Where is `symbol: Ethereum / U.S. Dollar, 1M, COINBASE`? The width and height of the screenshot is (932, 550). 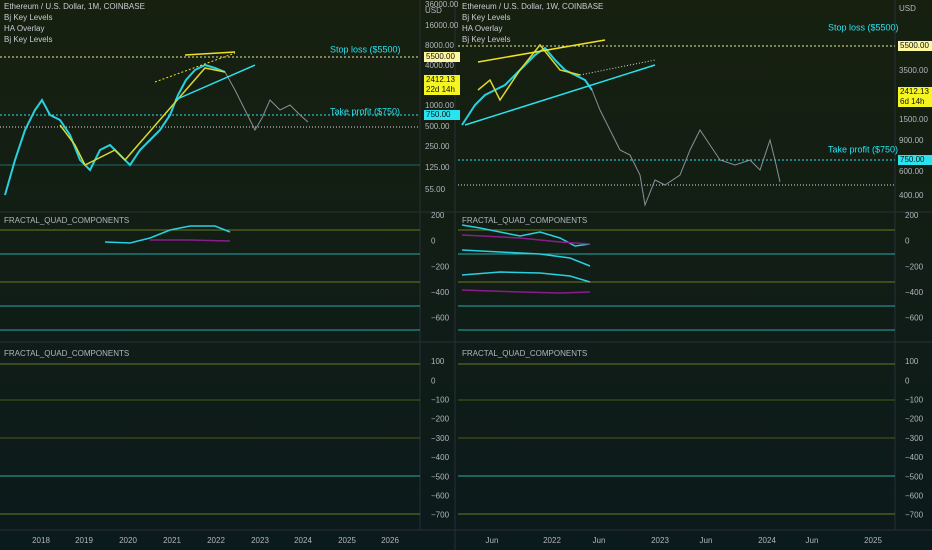 symbol: Ethereum / U.S. Dollar, 1M, COINBASE is located at coordinates (74, 6).